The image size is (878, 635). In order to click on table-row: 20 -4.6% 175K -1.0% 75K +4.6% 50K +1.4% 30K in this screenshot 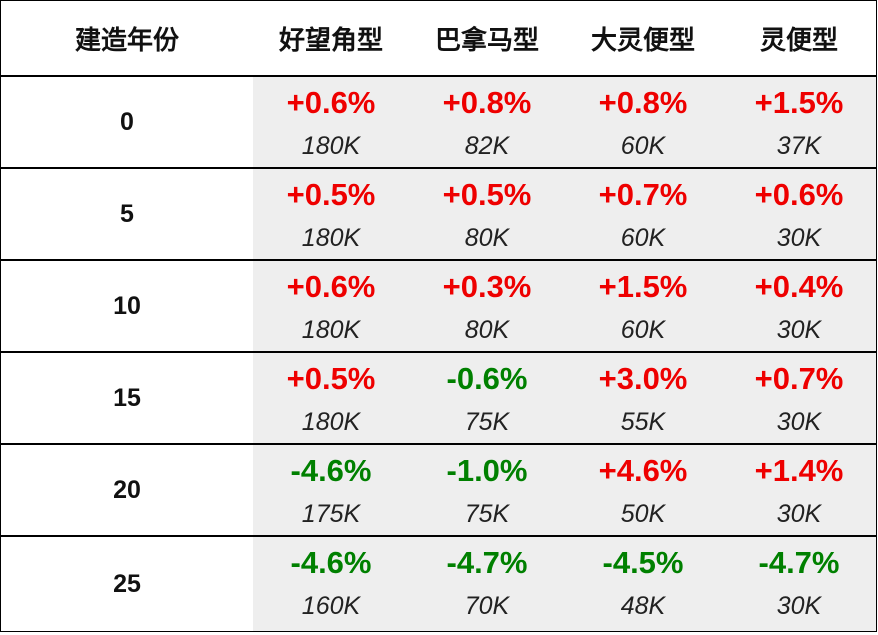, I will do `click(438, 491)`.